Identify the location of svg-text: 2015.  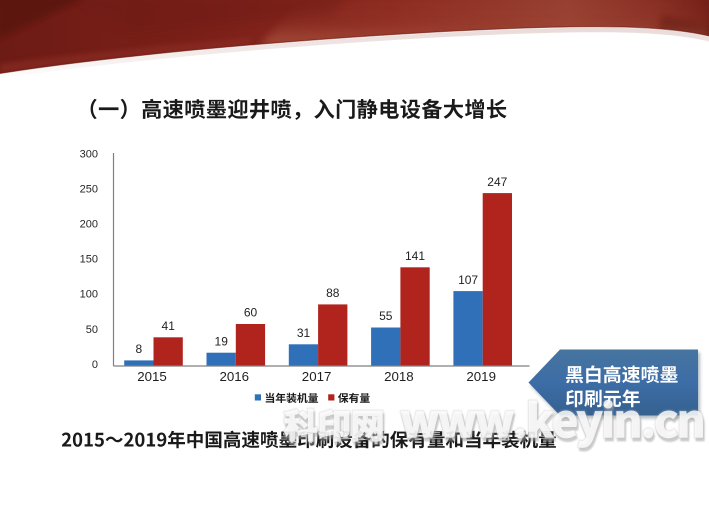
(152, 376).